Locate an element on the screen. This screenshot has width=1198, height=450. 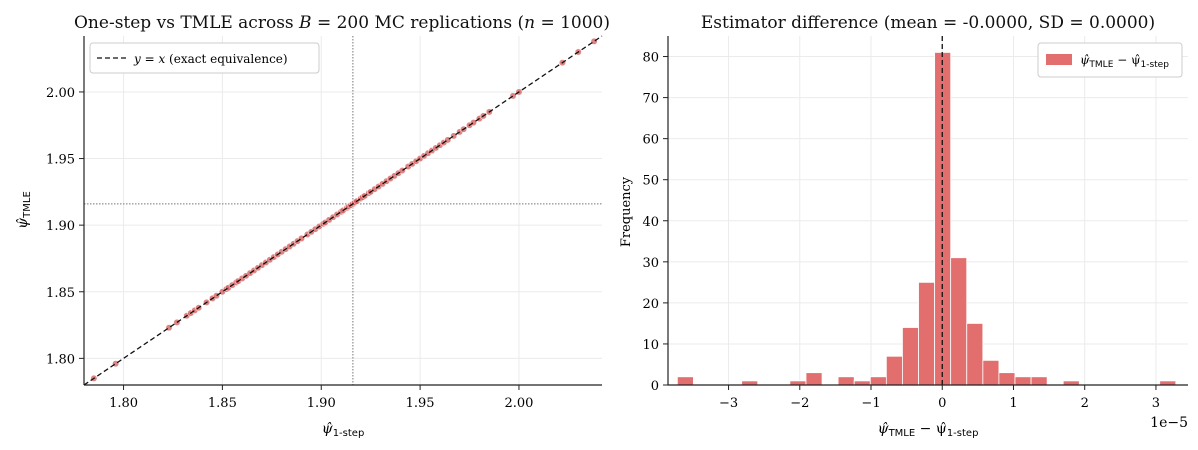
scatter-x-tick-label: 1.80 is located at coordinates (123, 403).